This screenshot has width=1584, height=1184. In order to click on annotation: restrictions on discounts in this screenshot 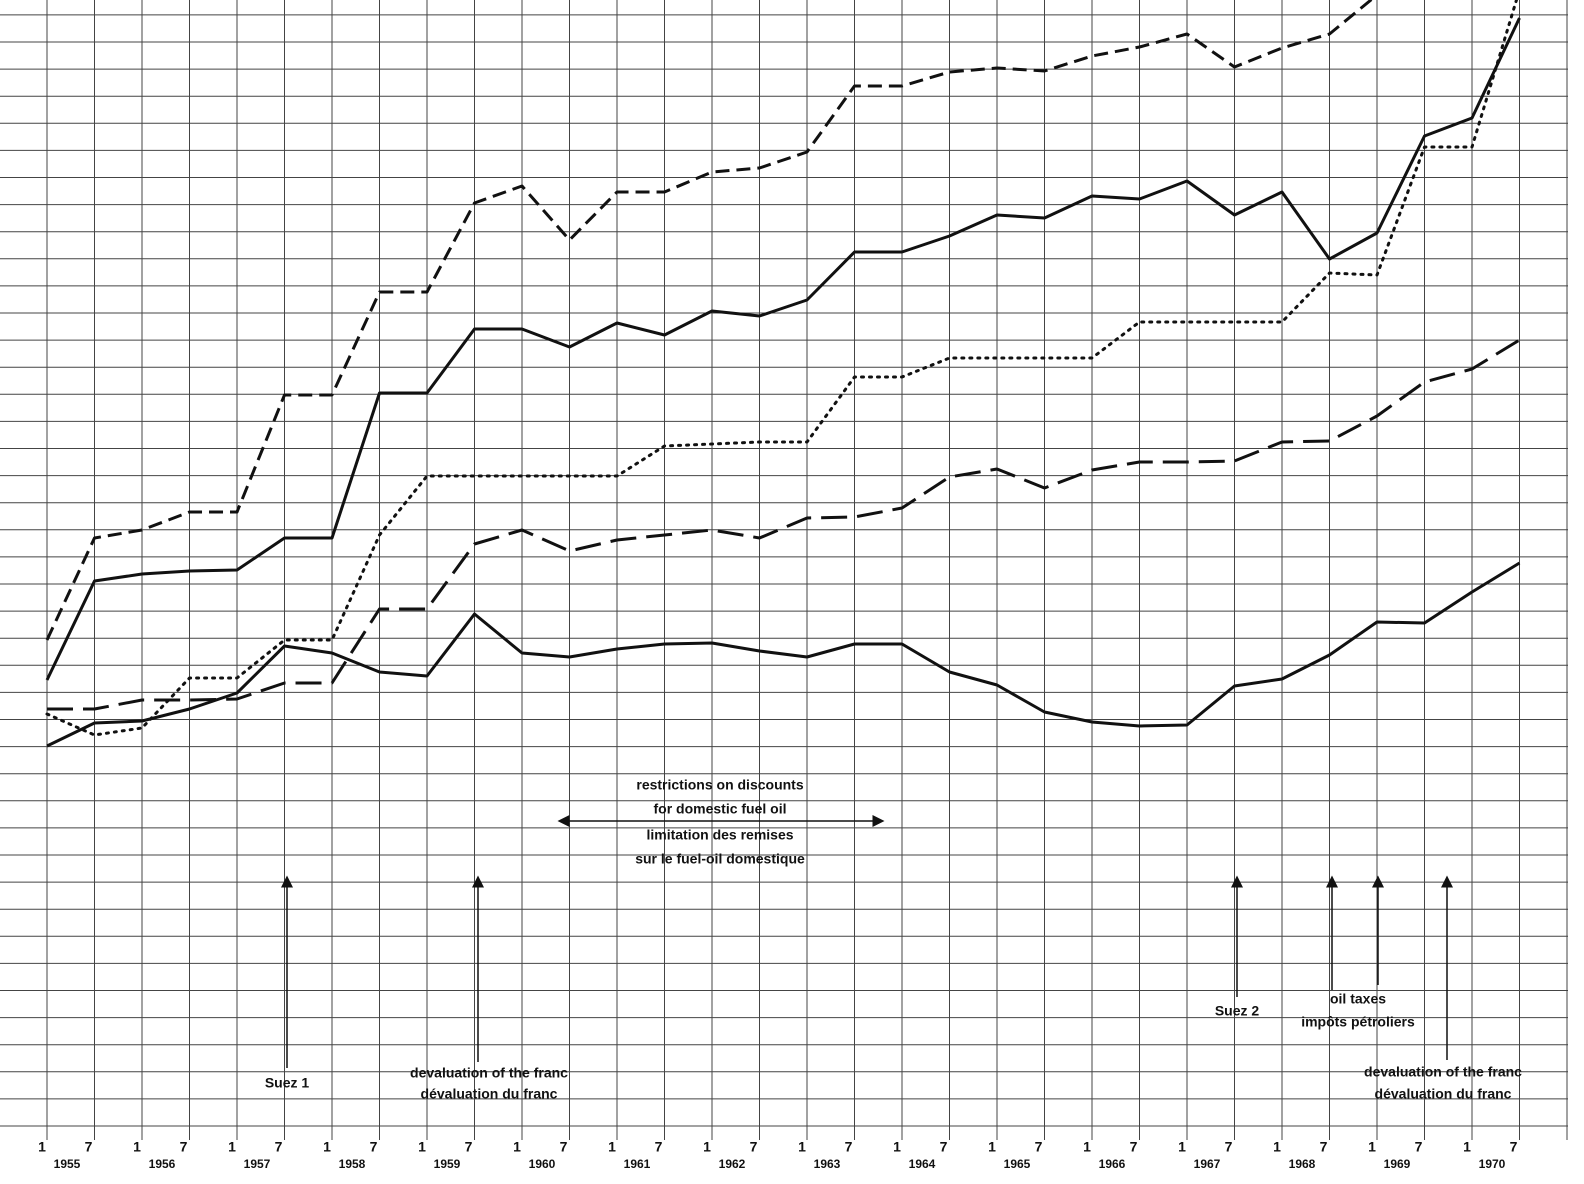, I will do `click(719, 785)`.